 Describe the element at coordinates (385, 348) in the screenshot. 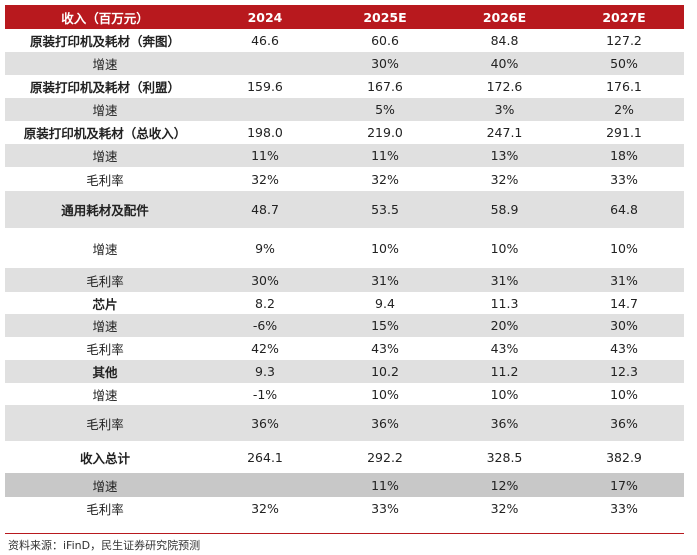

I see `cell-2025e: 43%` at that location.